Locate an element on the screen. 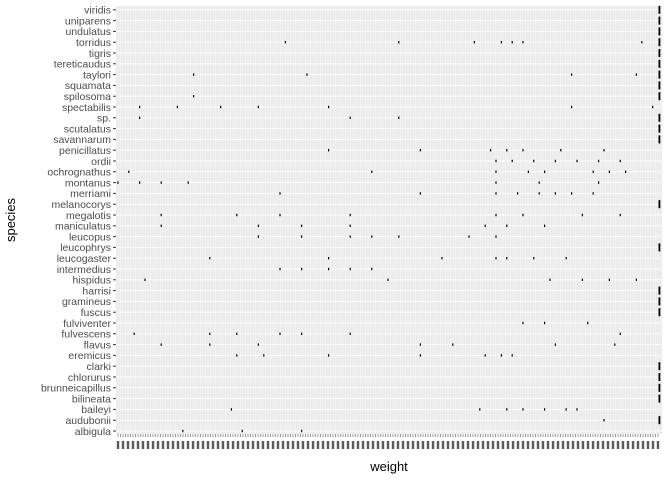  y-tick-label-fulviventer: fulviventer is located at coordinates (87, 324).